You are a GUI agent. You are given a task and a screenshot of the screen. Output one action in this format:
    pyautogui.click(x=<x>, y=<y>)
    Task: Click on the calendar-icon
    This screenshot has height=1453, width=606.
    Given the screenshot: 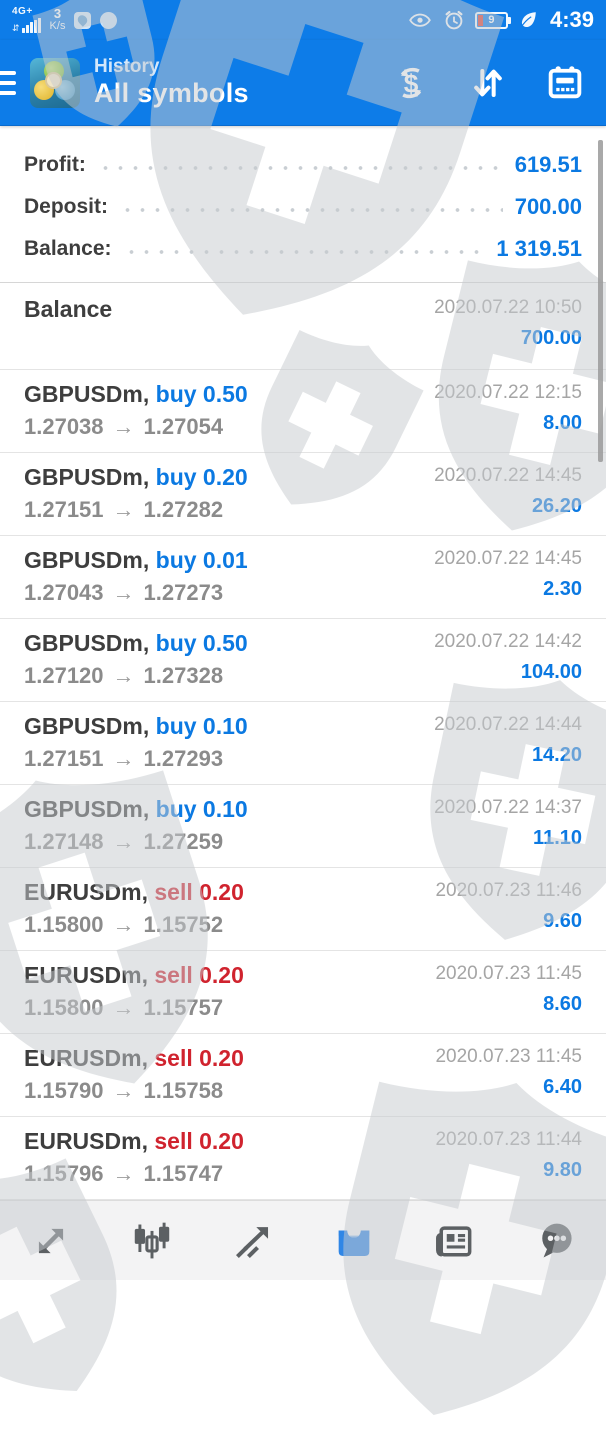 What is the action you would take?
    pyautogui.click(x=565, y=83)
    